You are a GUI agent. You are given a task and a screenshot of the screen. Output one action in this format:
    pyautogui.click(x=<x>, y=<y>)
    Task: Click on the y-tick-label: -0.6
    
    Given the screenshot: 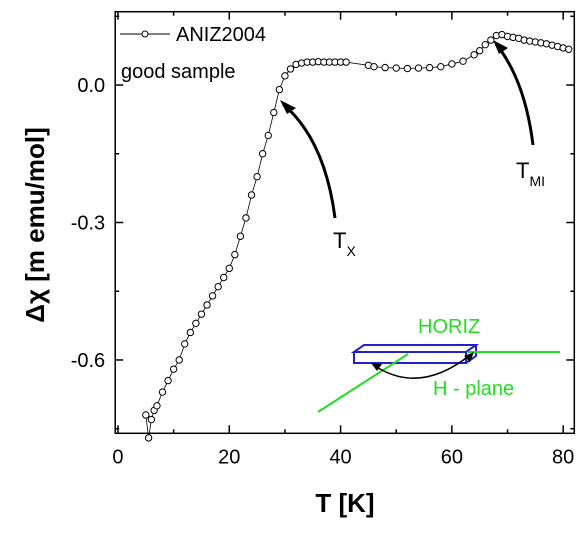 What is the action you would take?
    pyautogui.click(x=88, y=361)
    